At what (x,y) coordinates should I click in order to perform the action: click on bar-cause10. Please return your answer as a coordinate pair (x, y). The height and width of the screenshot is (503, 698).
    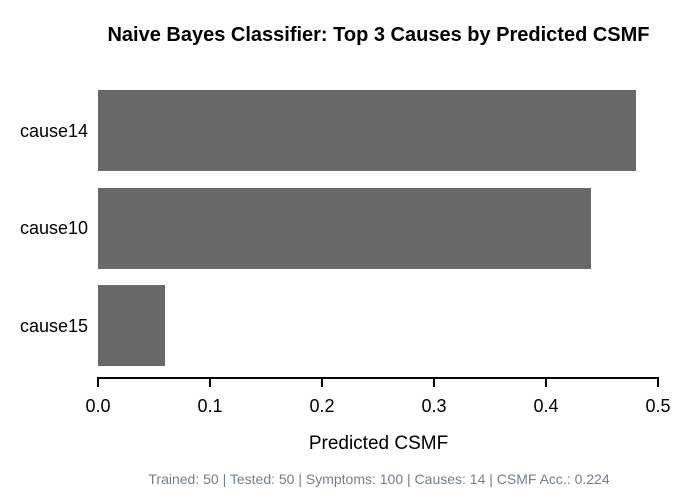
    Looking at the image, I should click on (344, 228).